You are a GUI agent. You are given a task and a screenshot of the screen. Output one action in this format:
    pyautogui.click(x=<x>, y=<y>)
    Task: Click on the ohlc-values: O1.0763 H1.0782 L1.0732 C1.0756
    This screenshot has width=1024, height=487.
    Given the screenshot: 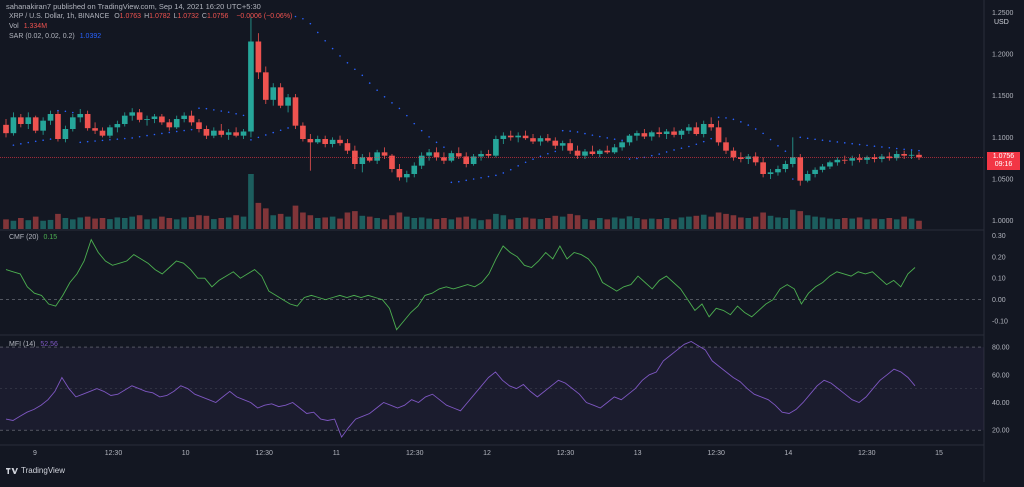 What is the action you would take?
    pyautogui.click(x=172, y=16)
    